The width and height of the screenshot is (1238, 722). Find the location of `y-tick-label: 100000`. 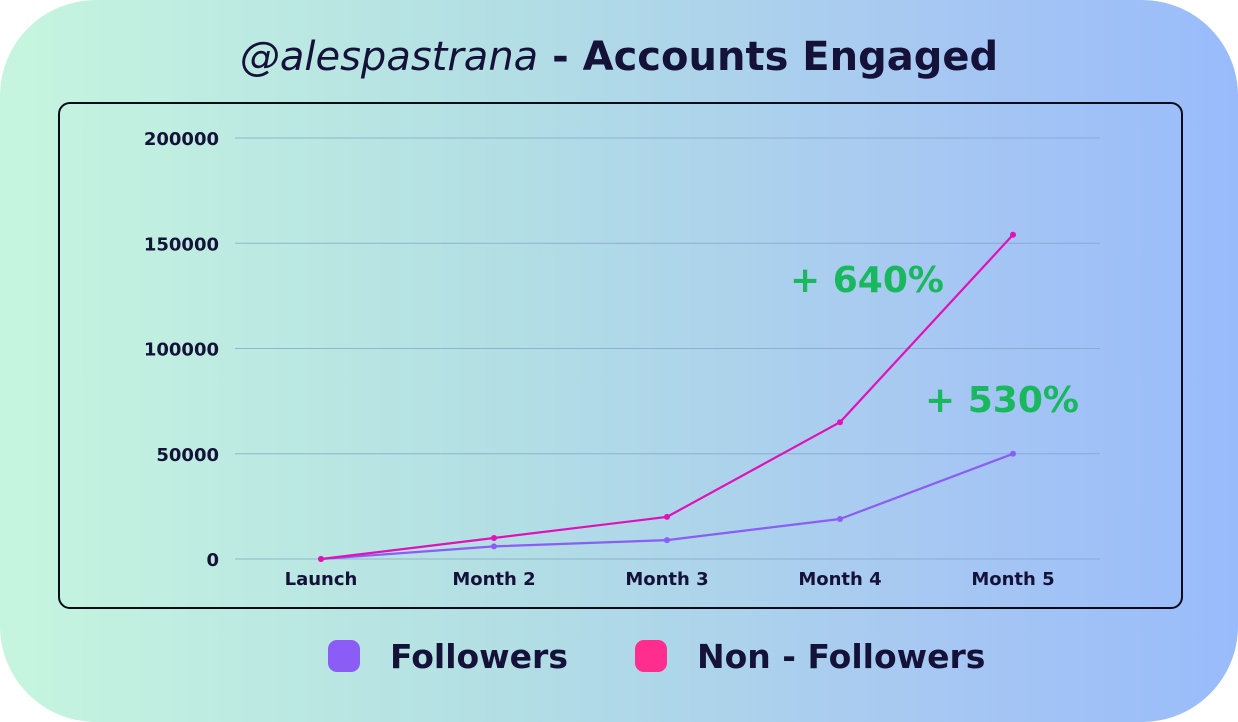

y-tick-label: 100000 is located at coordinates (181, 350).